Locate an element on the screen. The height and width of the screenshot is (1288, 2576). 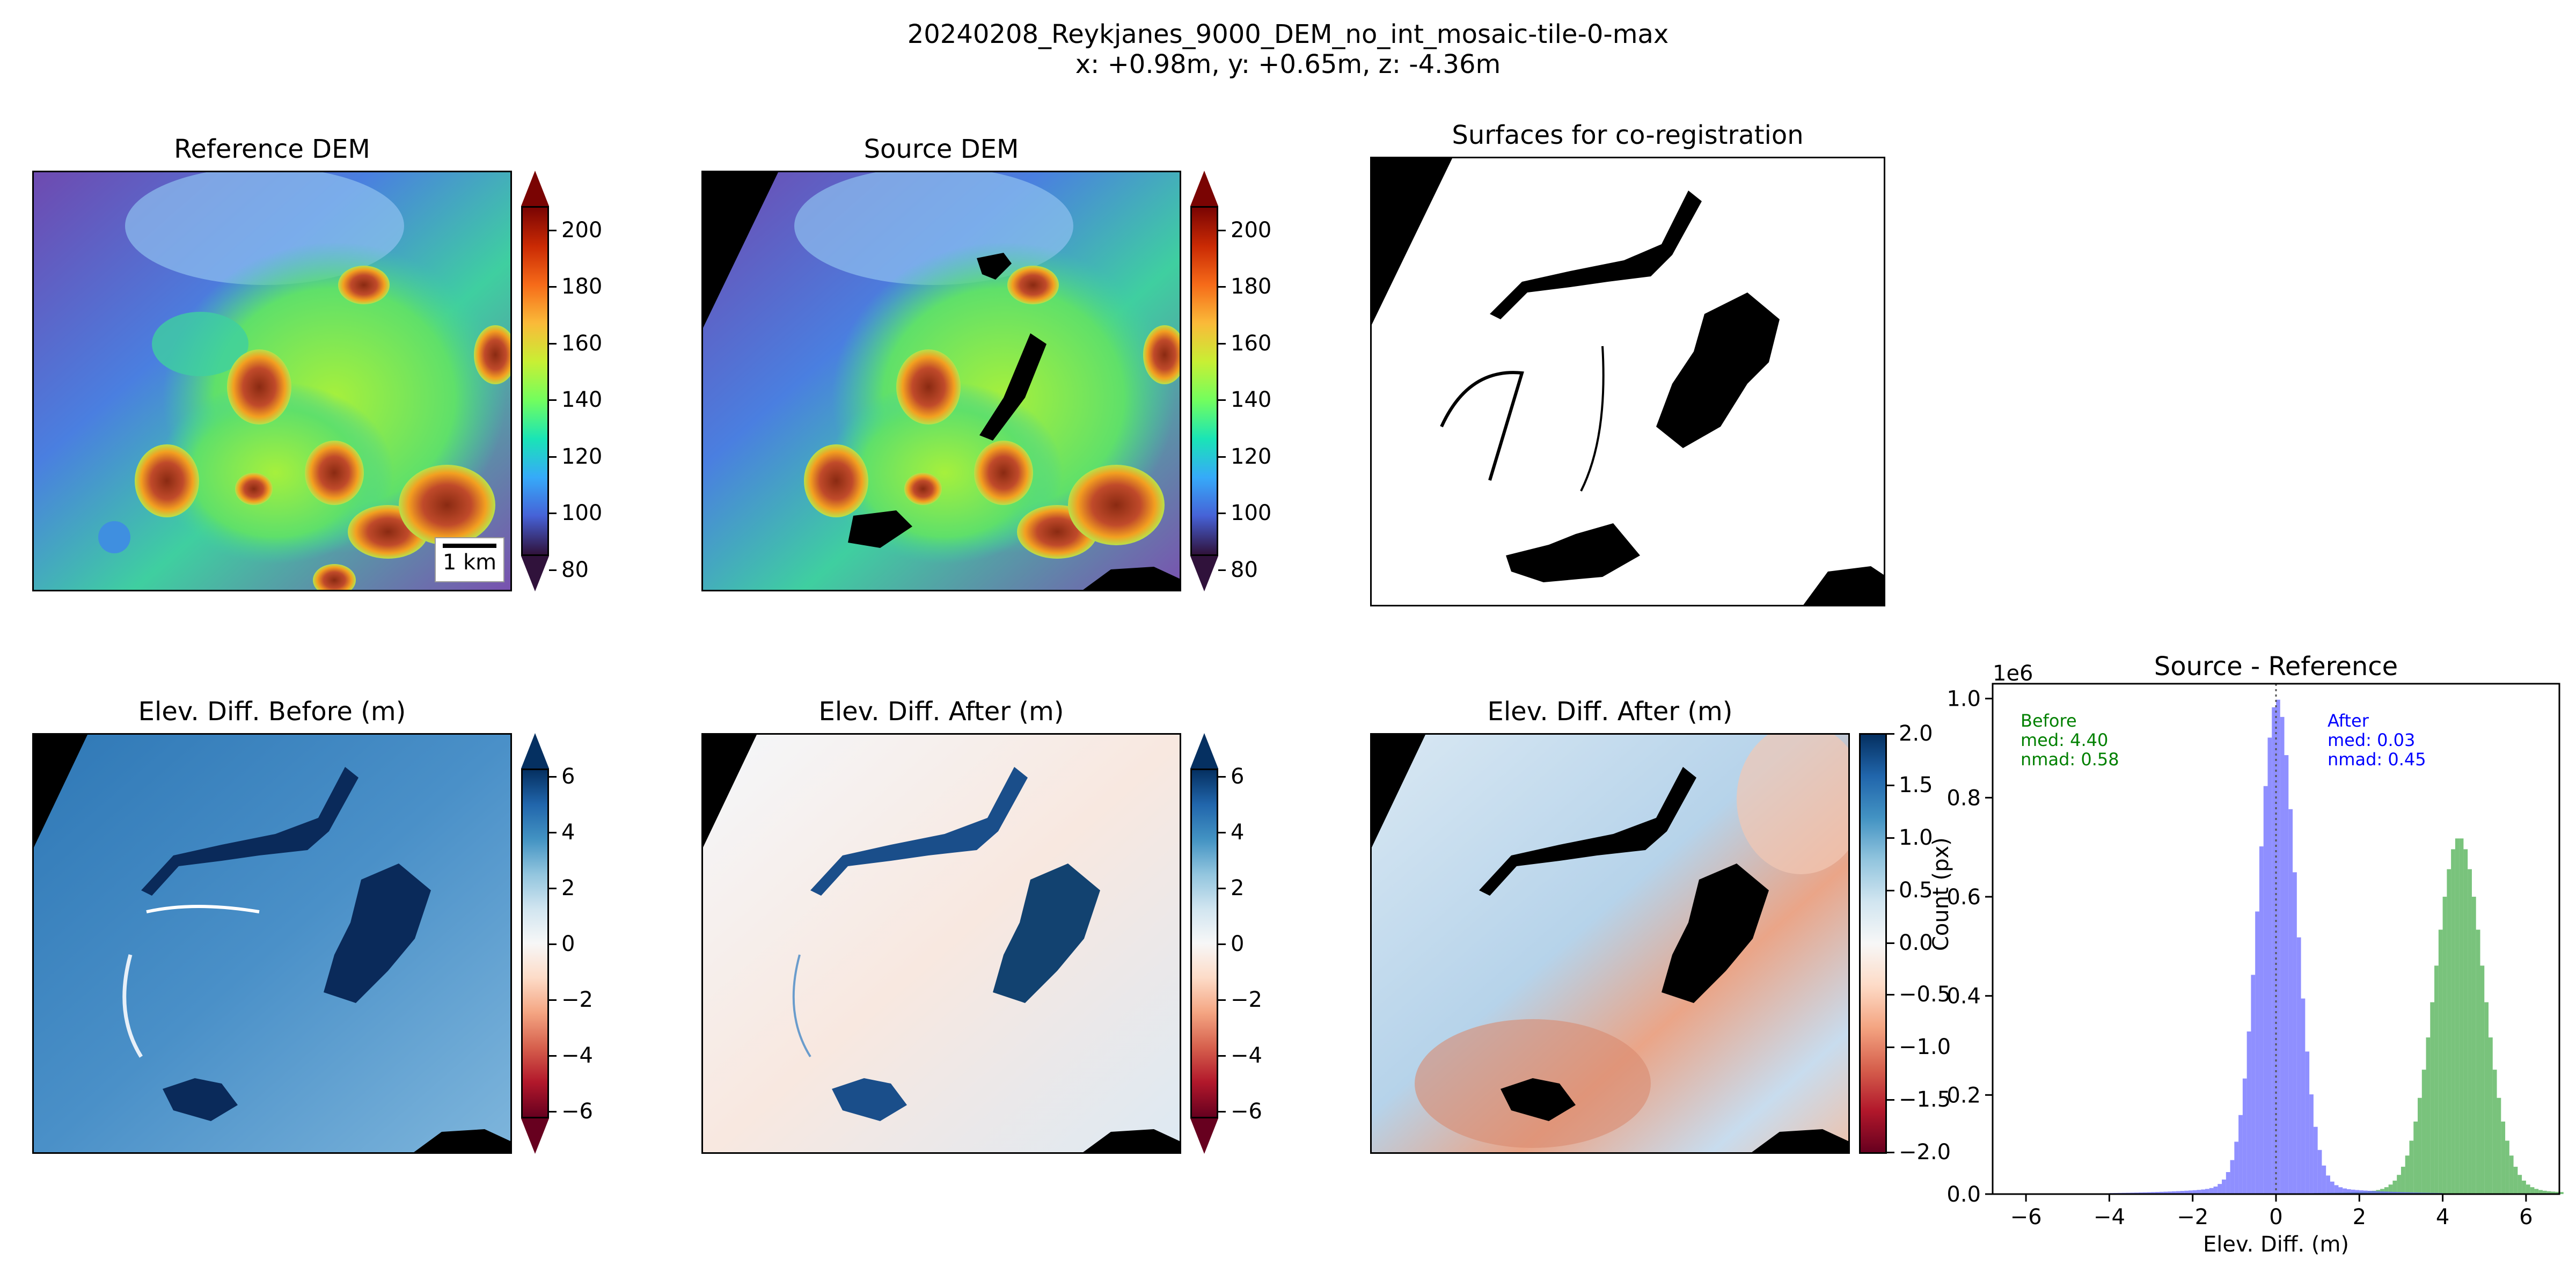
diff-cbar1-arrow-top is located at coordinates (535, 751).